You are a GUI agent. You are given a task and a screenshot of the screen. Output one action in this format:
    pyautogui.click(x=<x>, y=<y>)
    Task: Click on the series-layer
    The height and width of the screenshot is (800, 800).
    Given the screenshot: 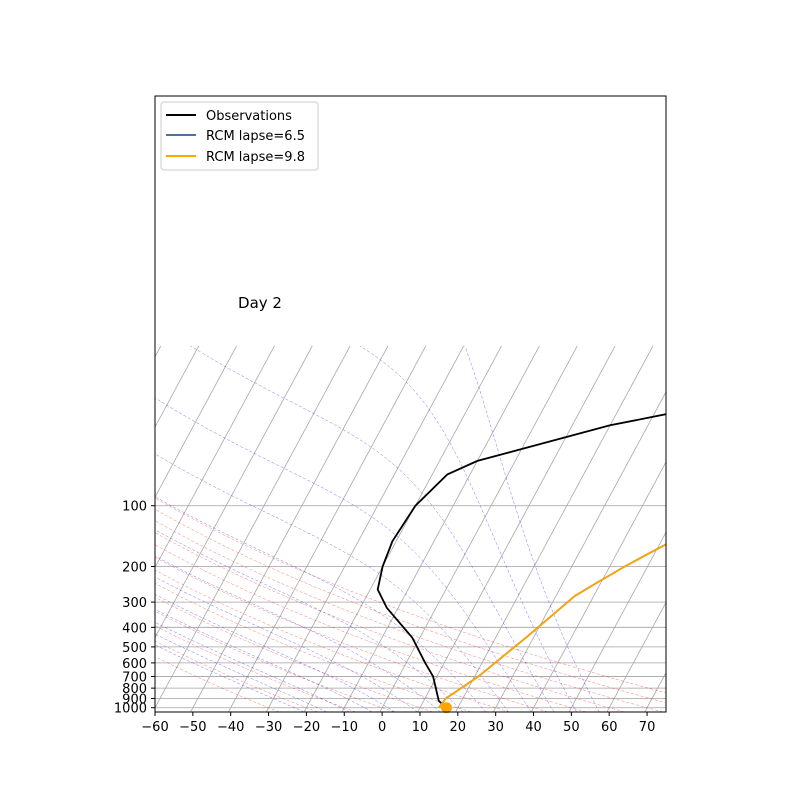 What is the action you would take?
    pyautogui.click(x=521, y=561)
    